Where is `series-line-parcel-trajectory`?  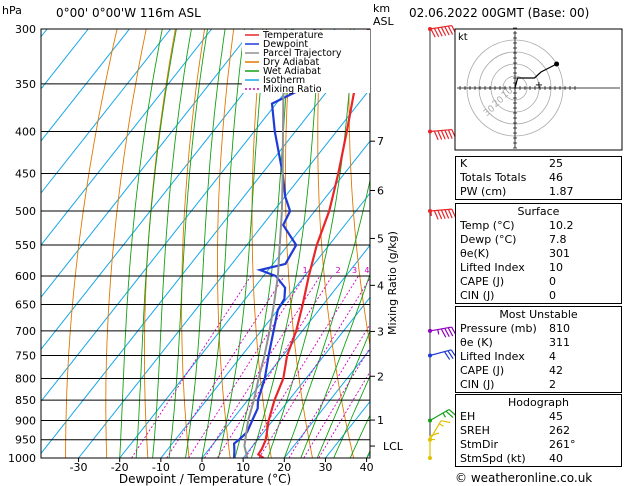
series-line-parcel-trajectory is located at coordinates (265, 243).